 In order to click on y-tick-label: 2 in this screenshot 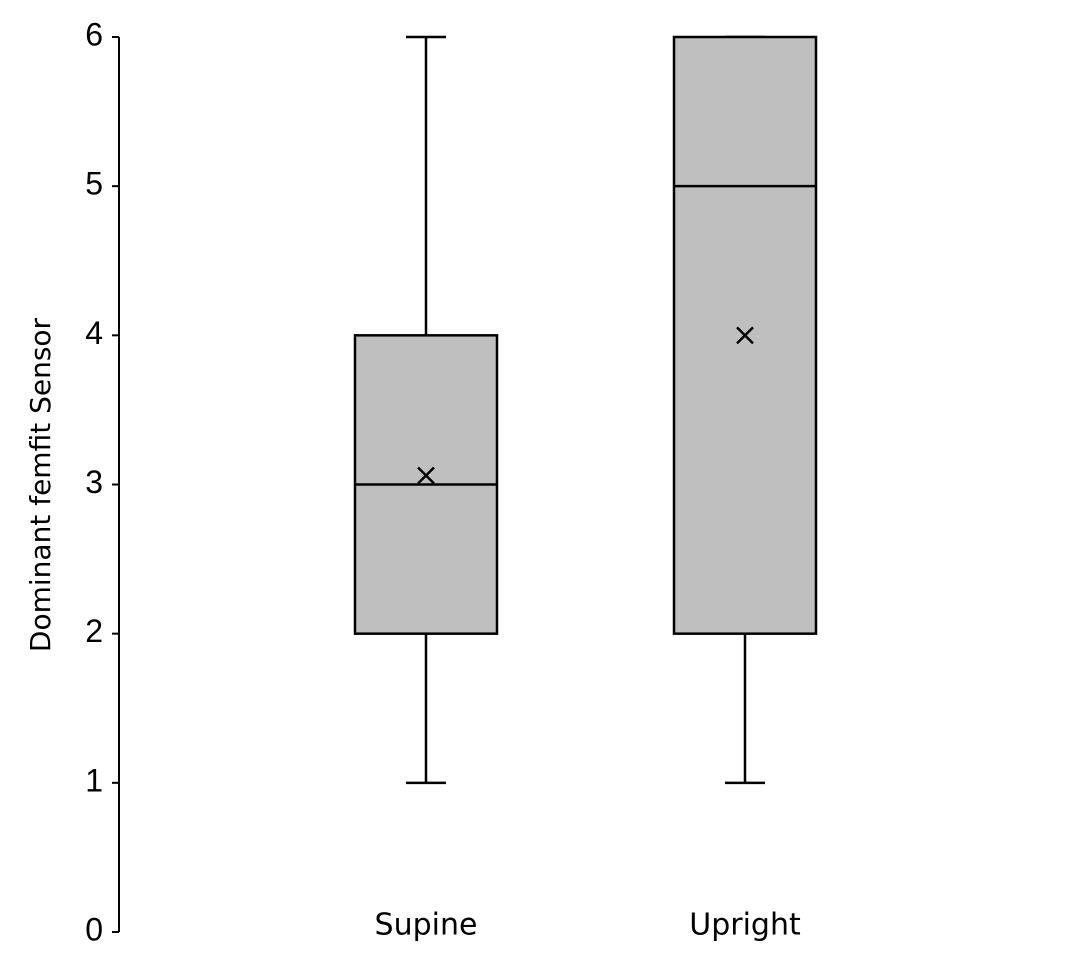, I will do `click(94, 631)`.